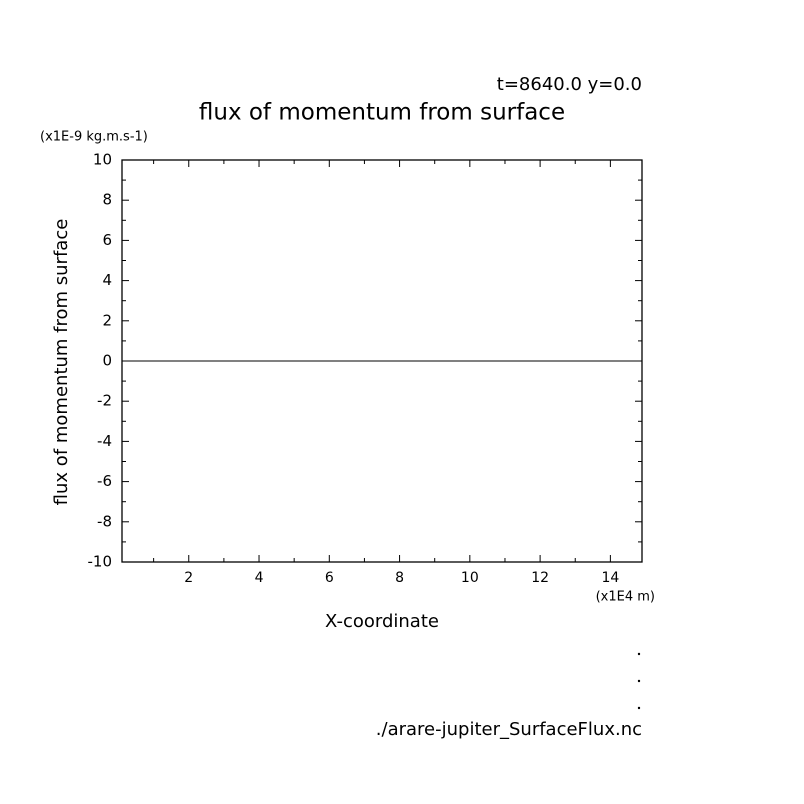  Describe the element at coordinates (509, 729) in the screenshot. I see `file-name: ./arare-jupiter_SurfaceFlux.nc` at that location.